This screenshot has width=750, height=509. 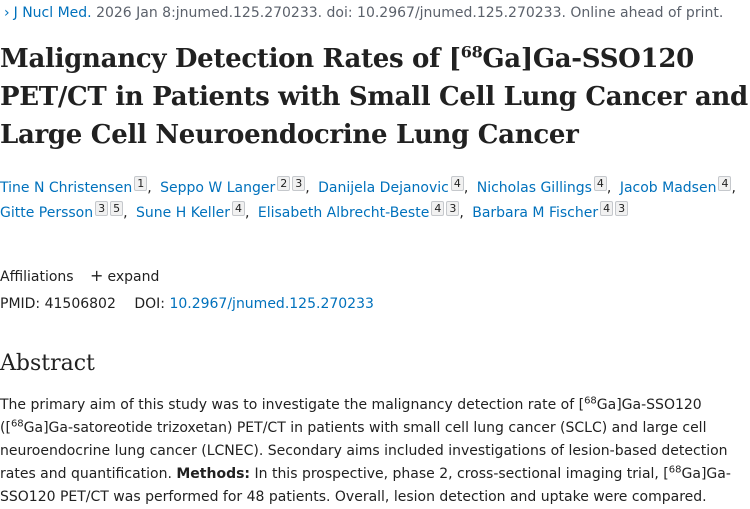 What do you see at coordinates (213, 474) in the screenshot?
I see `methods-label: Methods:` at bounding box center [213, 474].